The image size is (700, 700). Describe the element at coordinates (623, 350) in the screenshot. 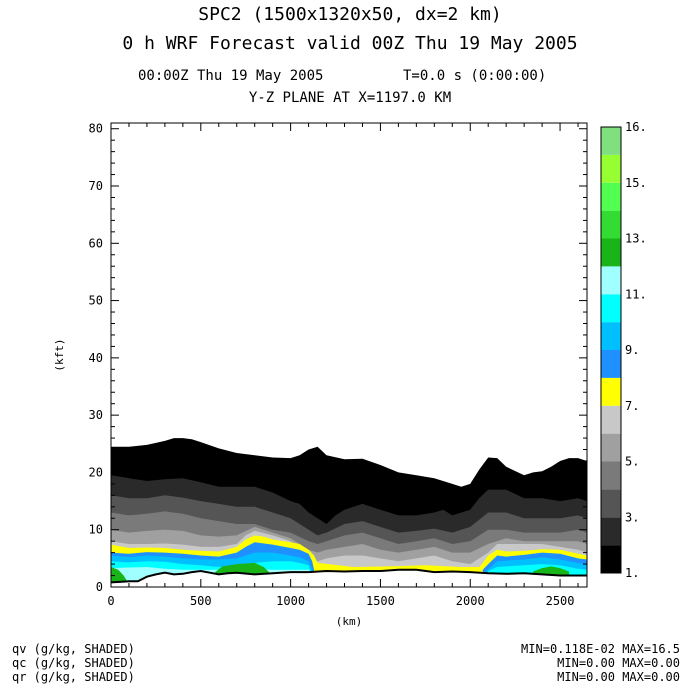

I see `colorbar: 1. 3. 5. 7. 9. 11. 13. 15. 16.` at that location.